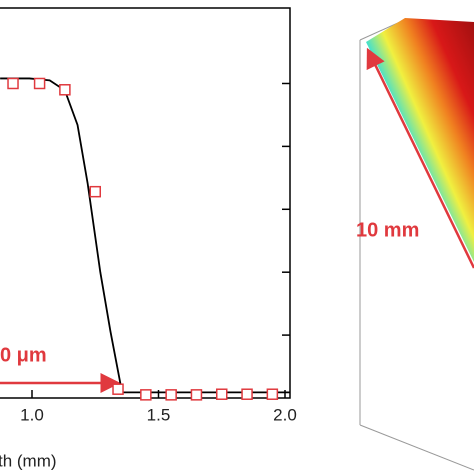 Image resolution: width=474 pixels, height=474 pixels. Describe the element at coordinates (420, 158) in the screenshot. I see `scale-arrow` at that location.